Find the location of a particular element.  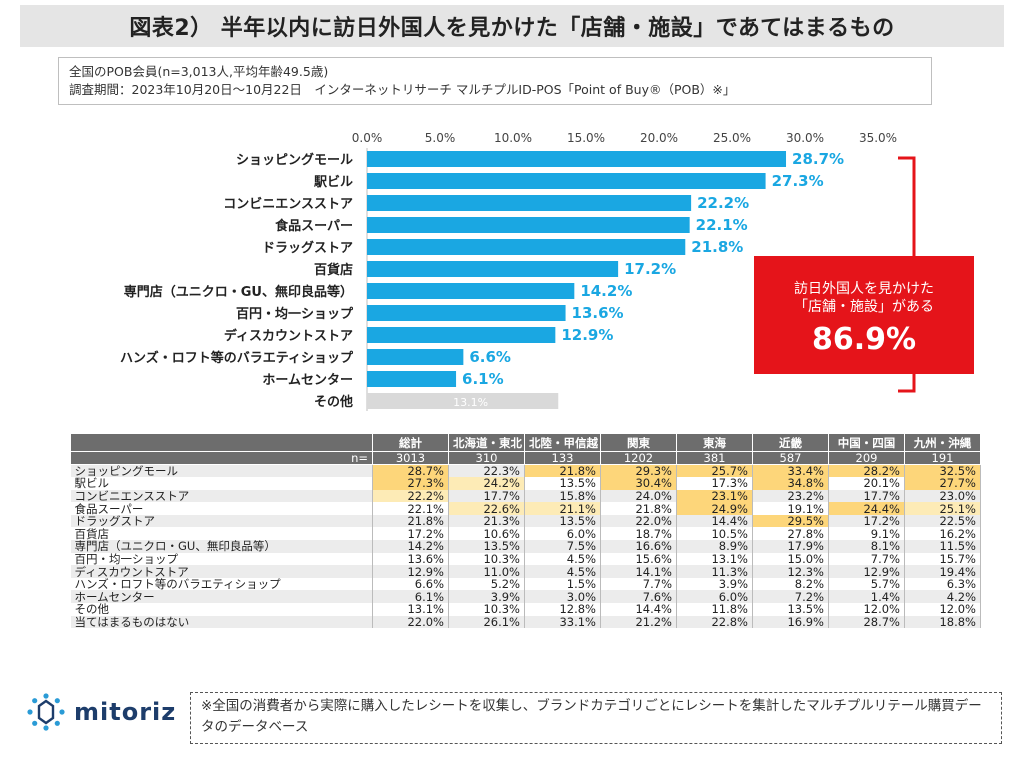

category-label: ディスカウントストア is located at coordinates (288, 336).